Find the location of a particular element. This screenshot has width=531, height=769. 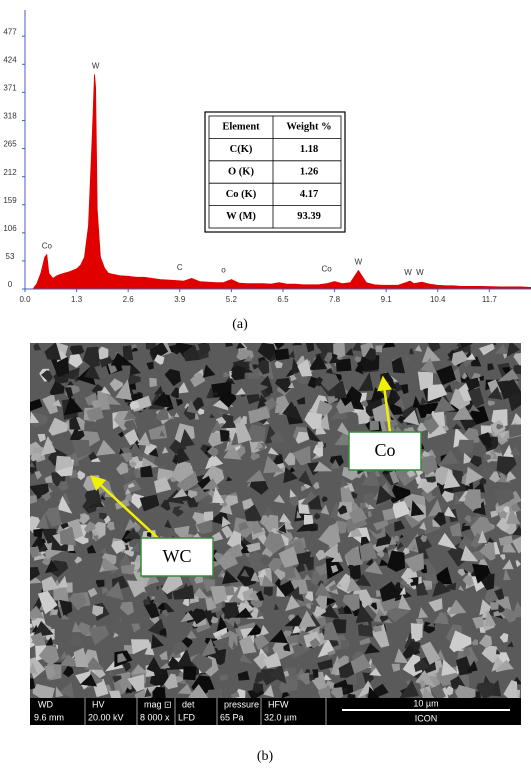

info-value: 20.00 kV is located at coordinates (106, 717).